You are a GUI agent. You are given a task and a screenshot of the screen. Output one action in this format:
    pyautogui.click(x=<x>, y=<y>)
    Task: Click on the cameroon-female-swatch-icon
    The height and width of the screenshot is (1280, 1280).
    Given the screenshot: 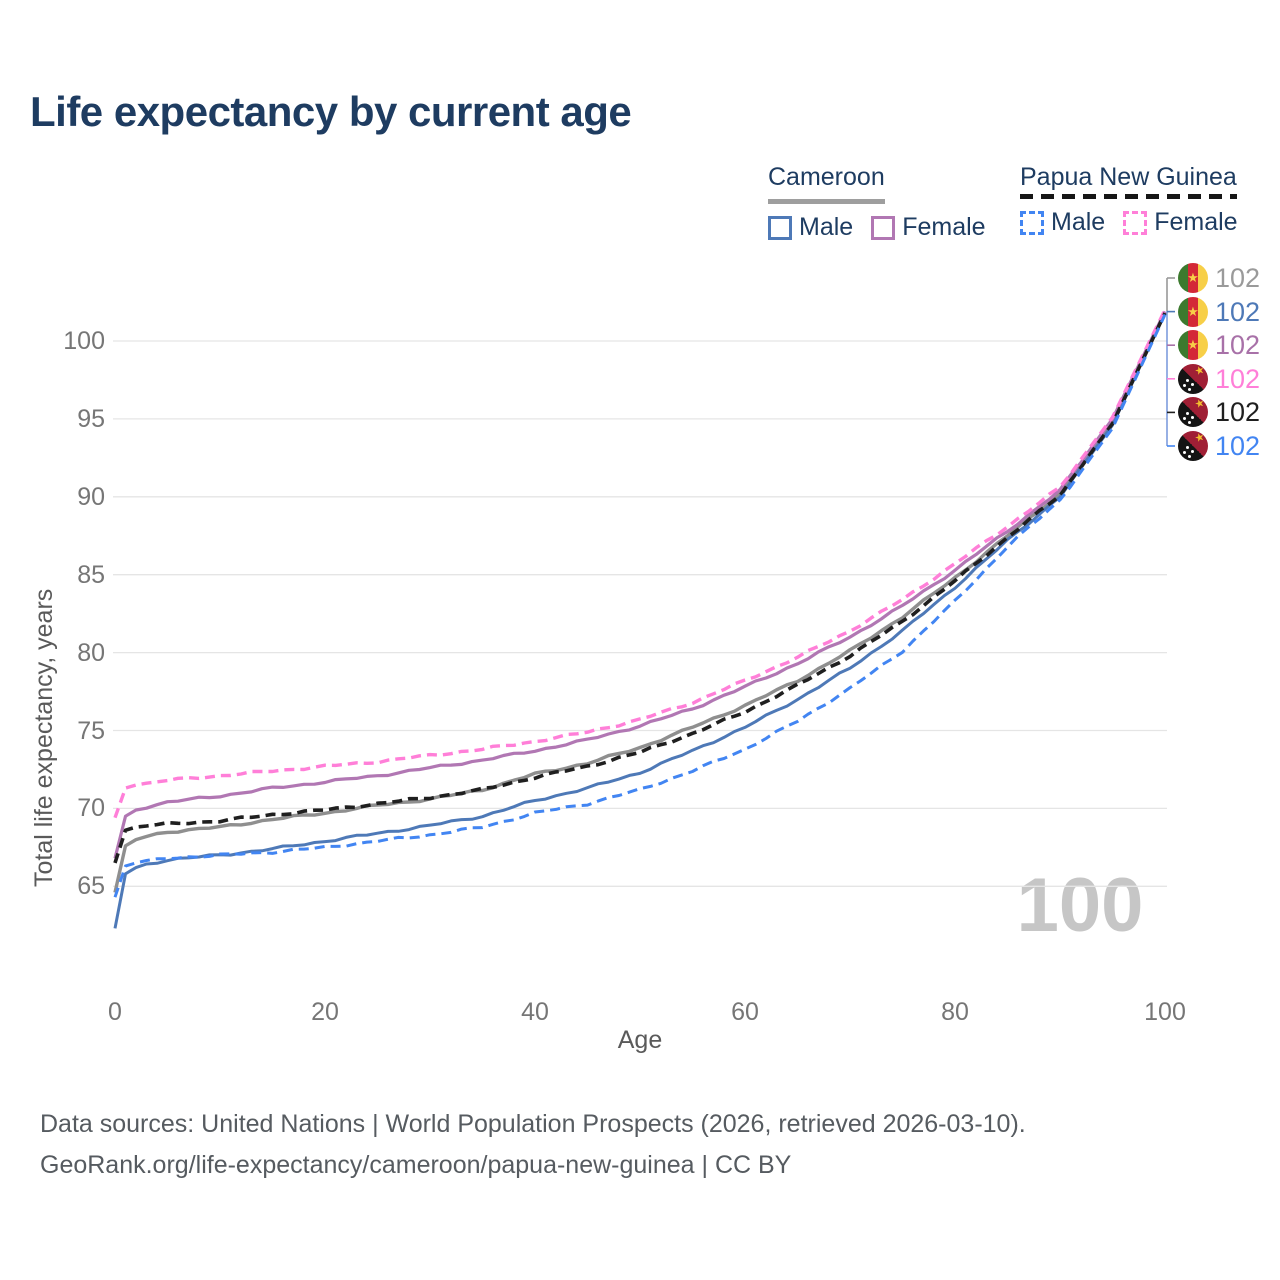 What is the action you would take?
    pyautogui.click(x=883, y=227)
    